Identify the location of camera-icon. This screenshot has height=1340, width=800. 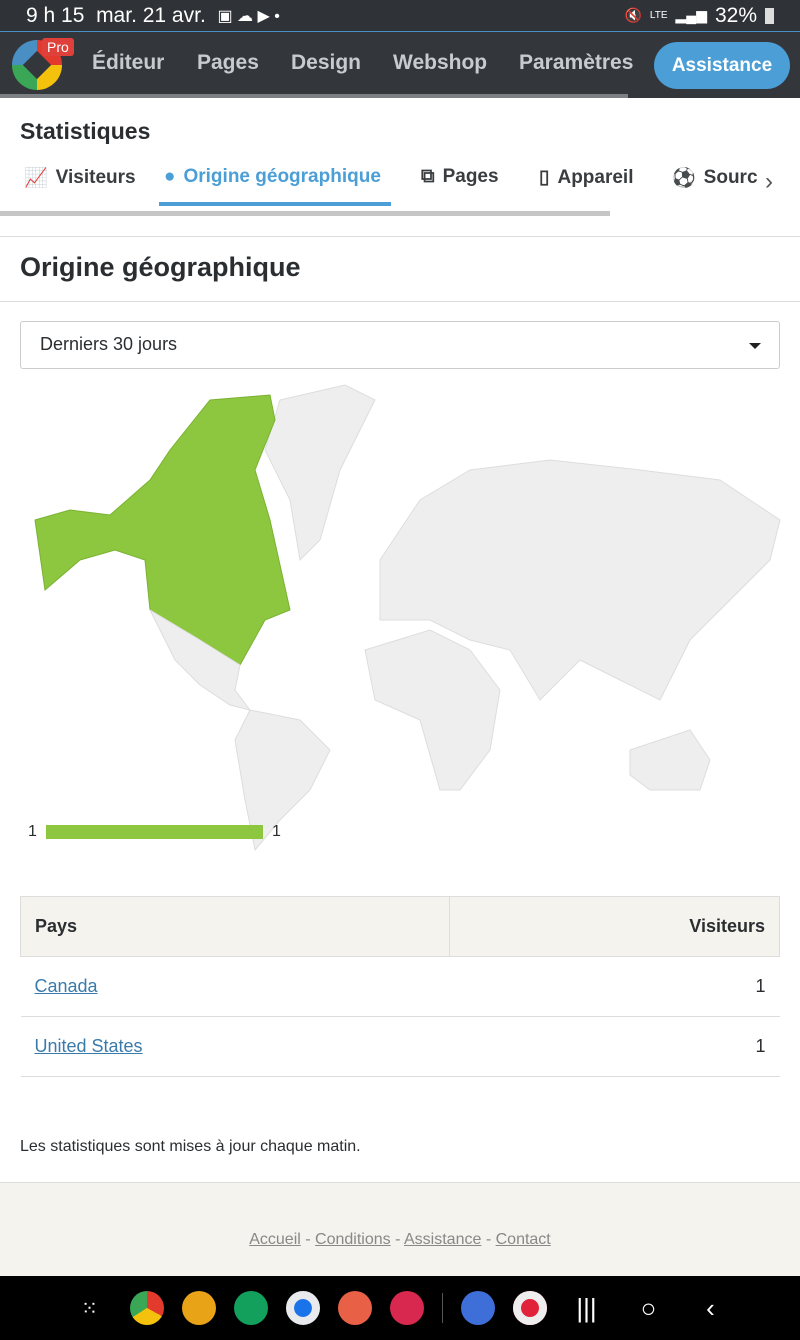
(406, 1308).